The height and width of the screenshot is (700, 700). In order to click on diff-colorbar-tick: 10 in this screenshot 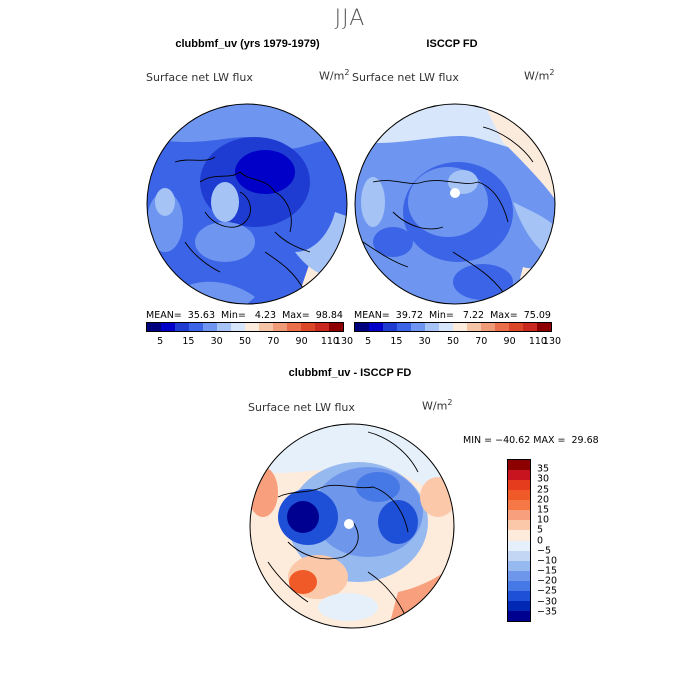, I will do `click(543, 520)`.